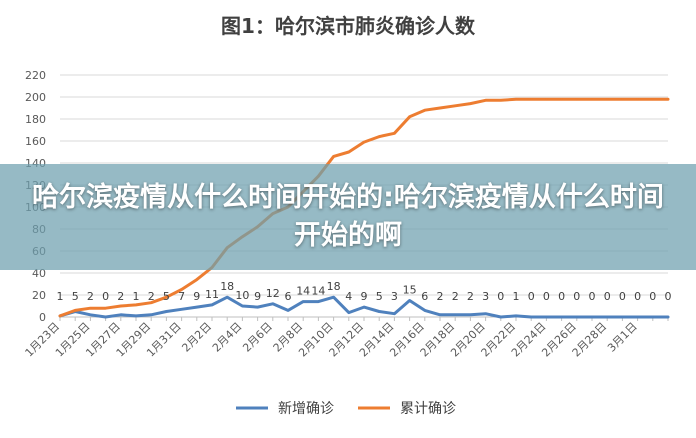  Describe the element at coordinates (212, 294) in the screenshot. I see `data-label: 11` at that location.